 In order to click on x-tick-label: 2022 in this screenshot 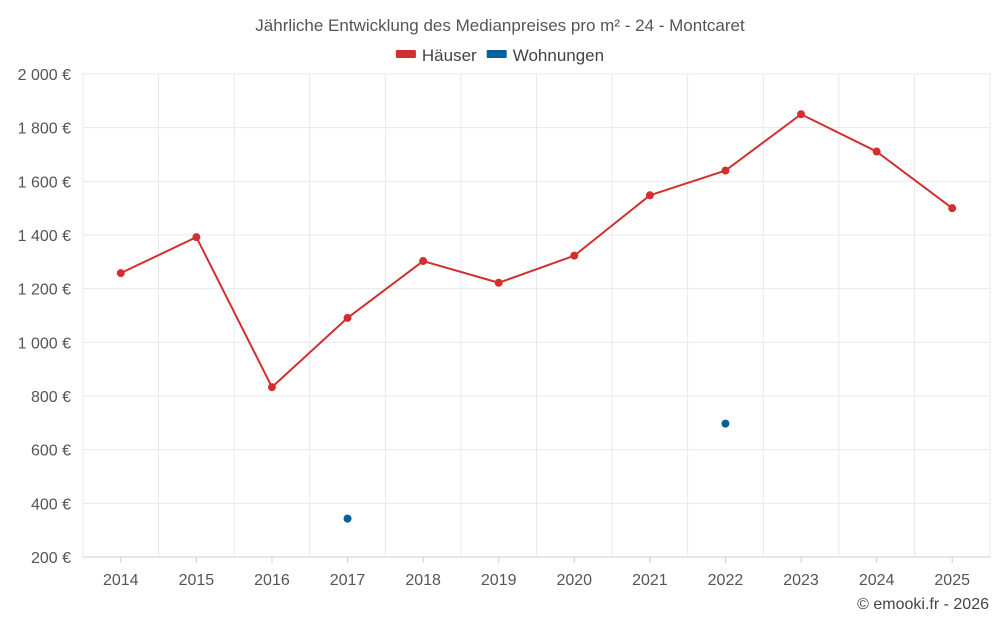, I will do `click(726, 580)`.